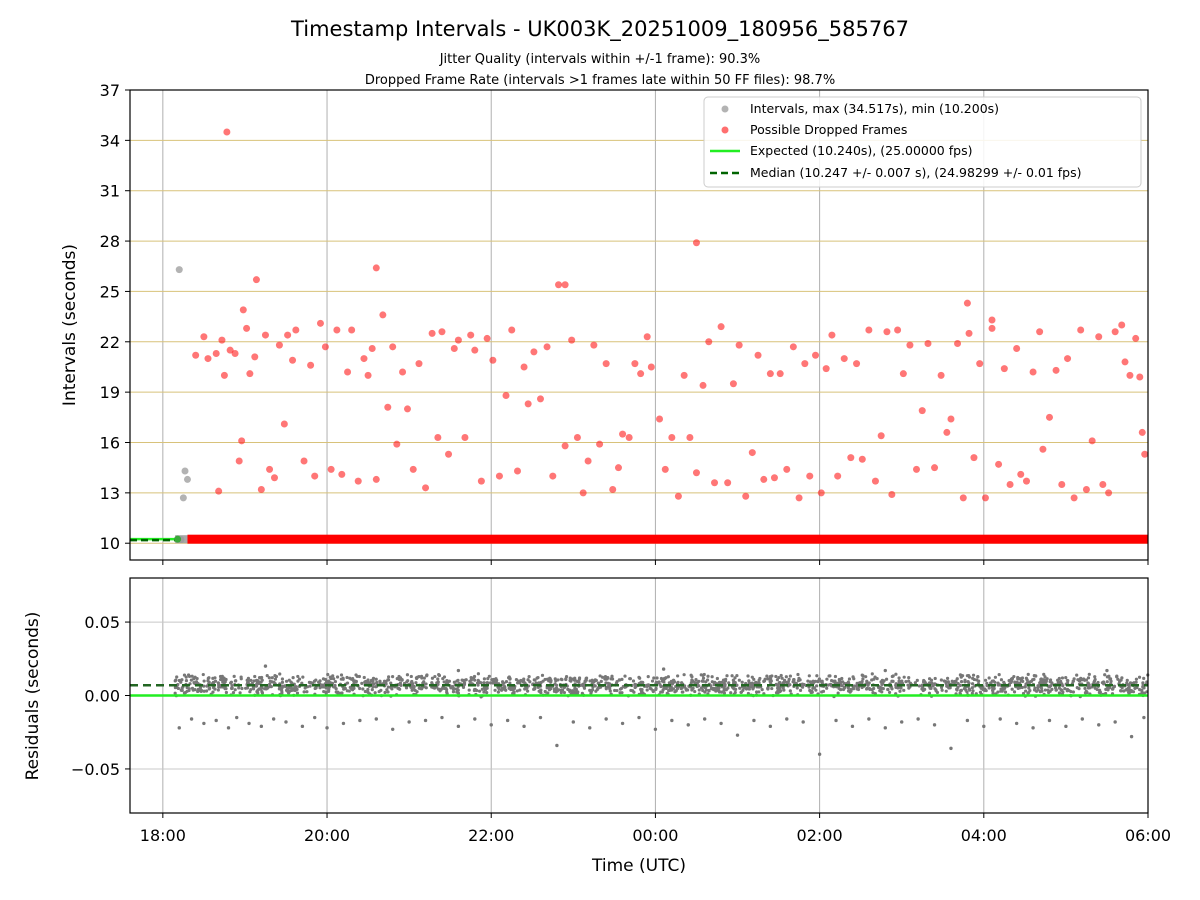 This screenshot has width=1200, height=900. I want to click on y-tick-label: 37, so click(110, 90).